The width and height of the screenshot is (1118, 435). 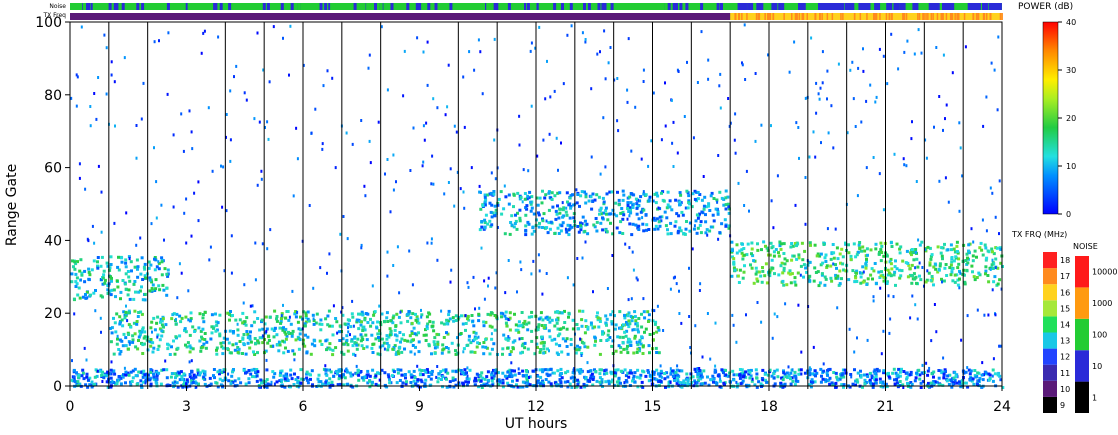 I want to click on y-tick-label: 100, so click(x=48, y=23).